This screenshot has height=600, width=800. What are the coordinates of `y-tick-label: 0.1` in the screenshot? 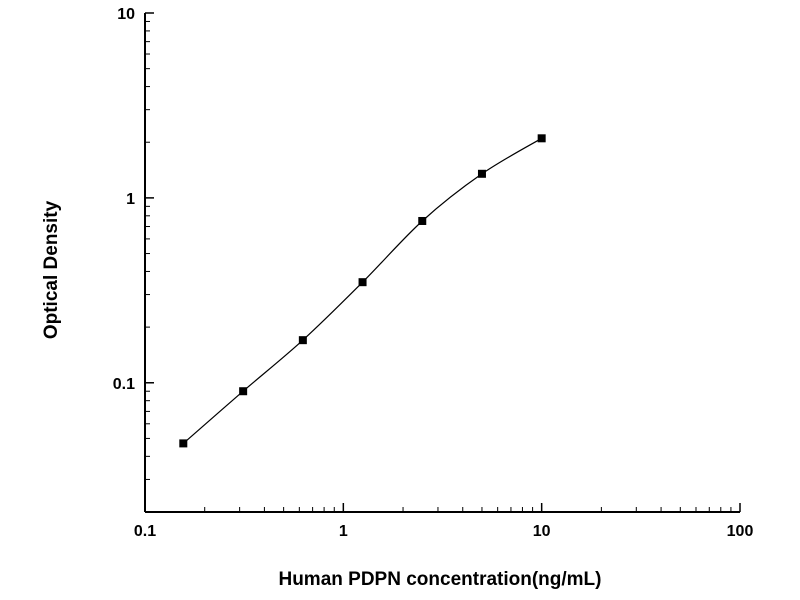 It's located at (124, 384).